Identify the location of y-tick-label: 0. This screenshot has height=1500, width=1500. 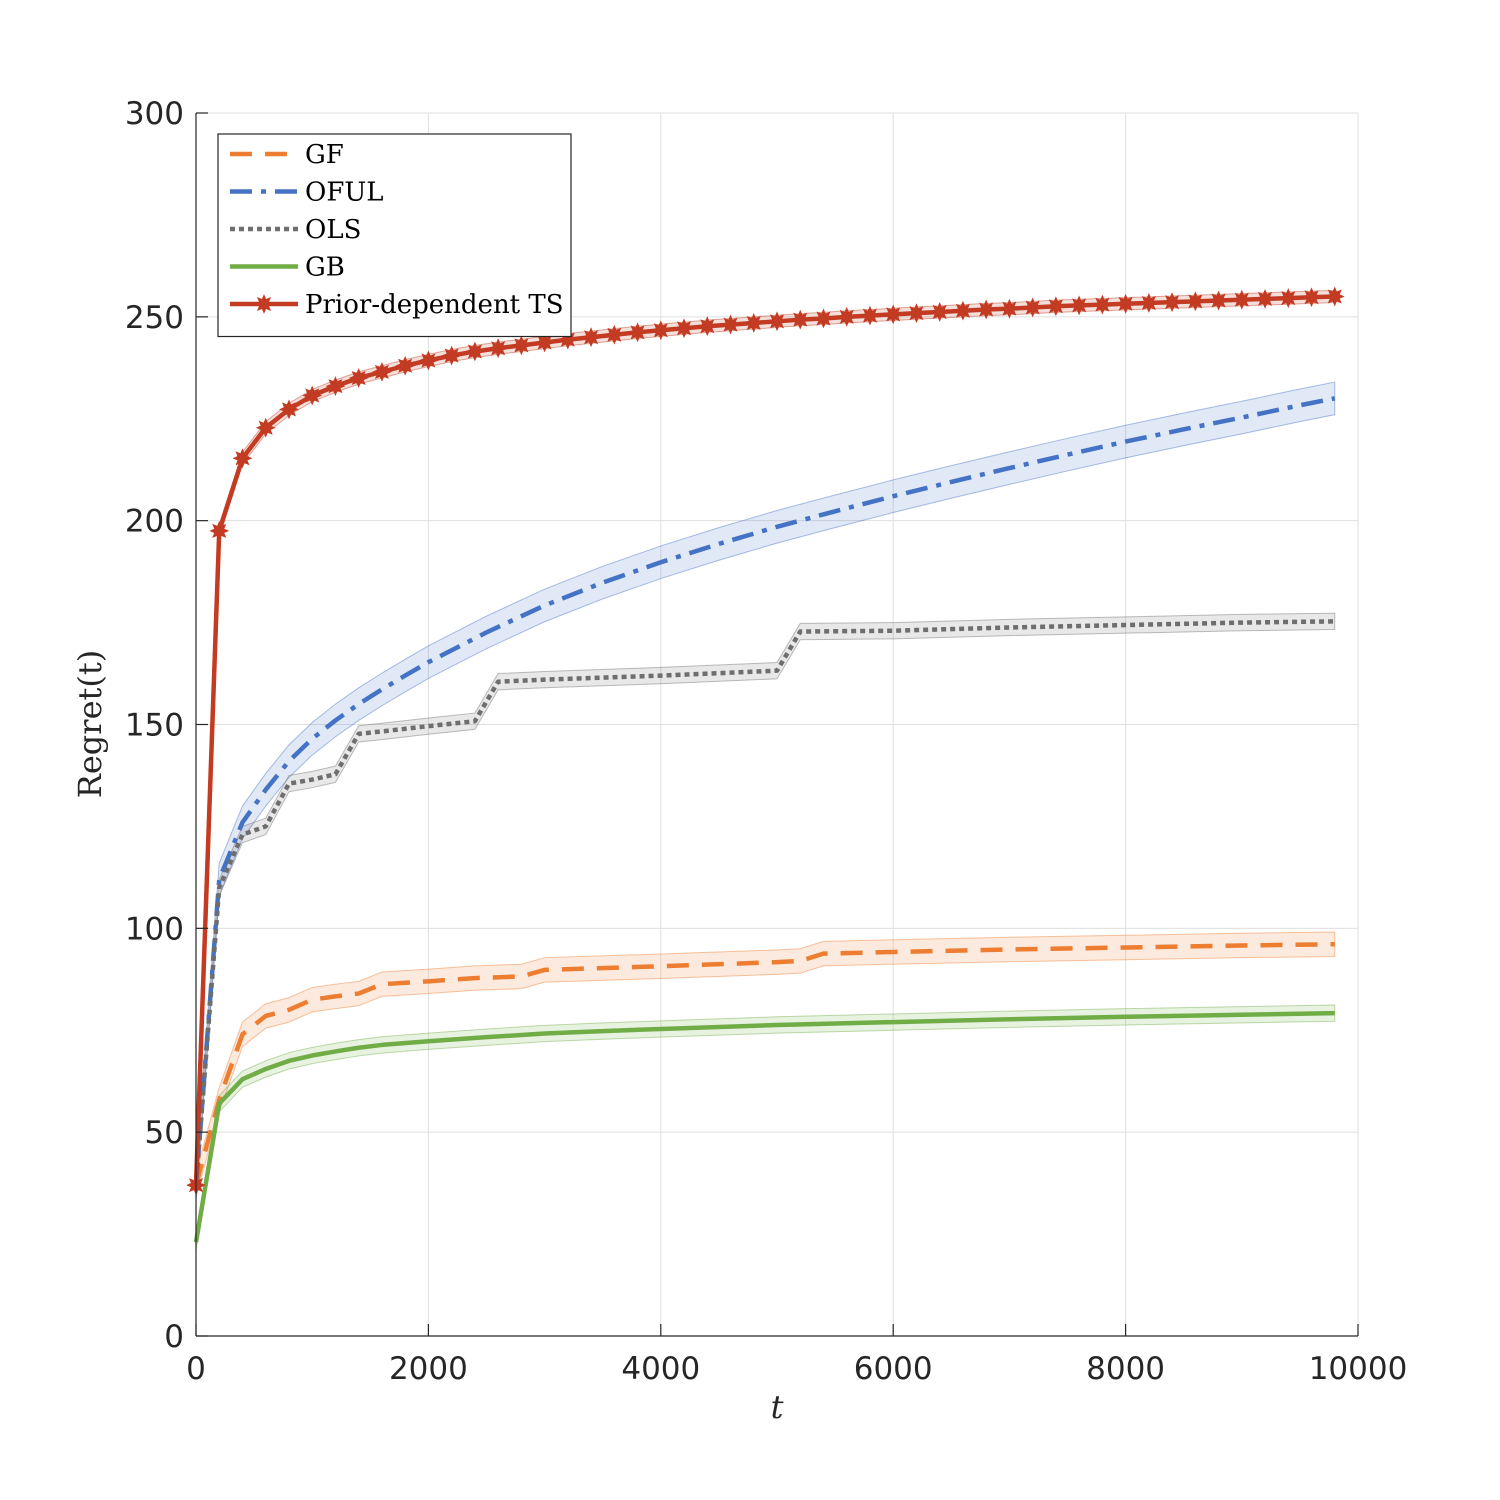
(174, 1337).